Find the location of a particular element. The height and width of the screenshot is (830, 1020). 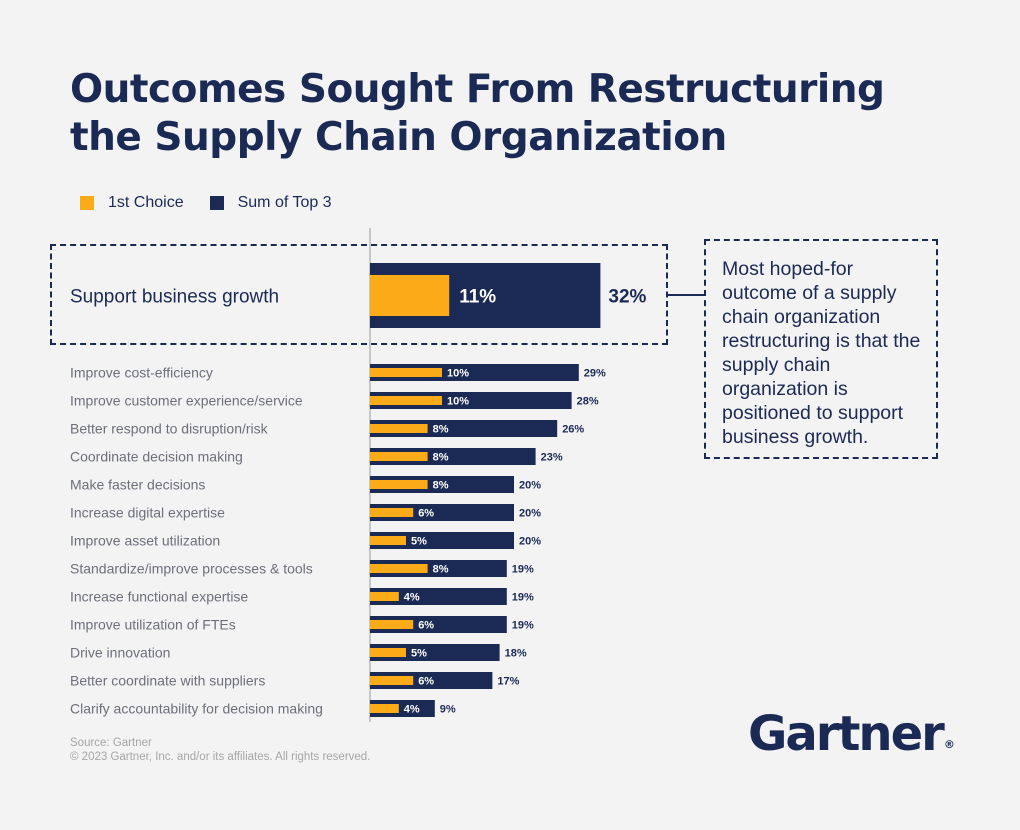

value-label-total-increase-functional-expertise: 19% is located at coordinates (523, 598).